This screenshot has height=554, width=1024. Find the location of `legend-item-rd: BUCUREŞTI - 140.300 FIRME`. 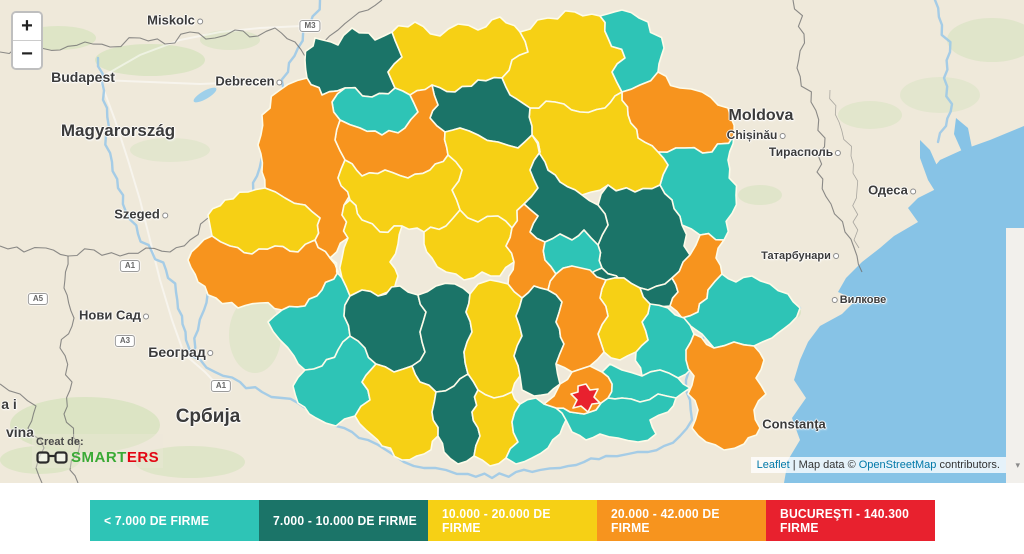

legend-item-rd: BUCUREŞTI - 140.300 FIRME is located at coordinates (850, 520).